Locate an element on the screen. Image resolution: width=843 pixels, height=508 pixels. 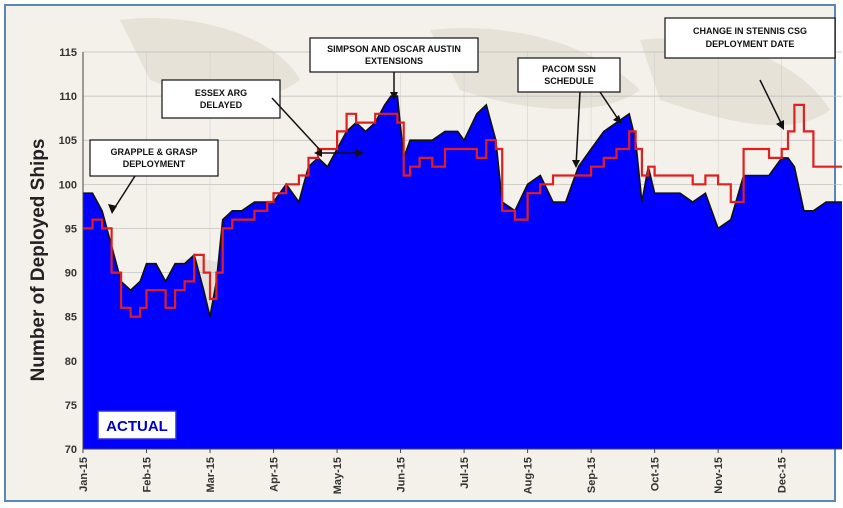
annotation-text-line: PACOM SSN is located at coordinates (569, 69).